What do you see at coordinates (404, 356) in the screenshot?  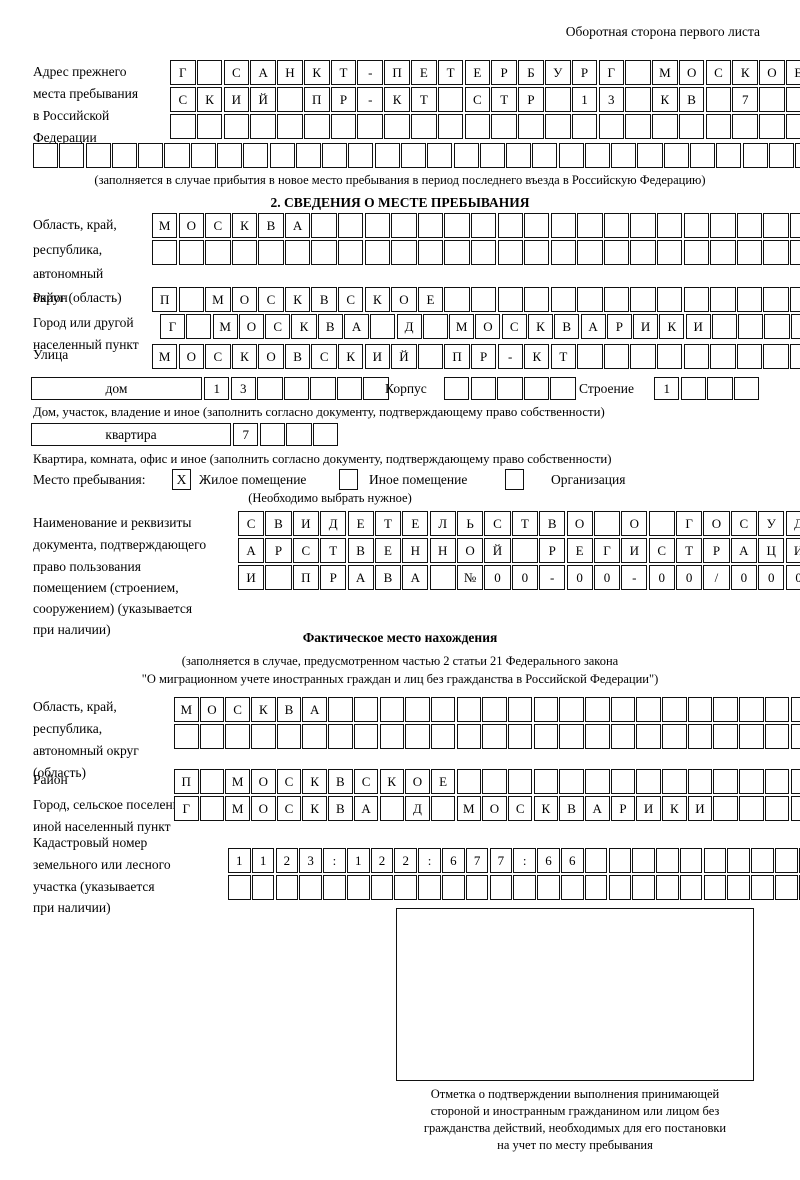 I see `character-cell: Й` at bounding box center [404, 356].